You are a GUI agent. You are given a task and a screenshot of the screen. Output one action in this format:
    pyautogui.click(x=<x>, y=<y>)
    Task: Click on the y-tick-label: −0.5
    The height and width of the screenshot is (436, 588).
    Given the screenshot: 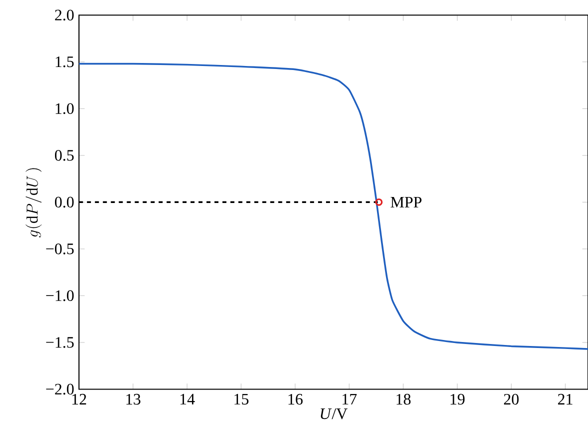 What is the action you would take?
    pyautogui.click(x=60, y=248)
    